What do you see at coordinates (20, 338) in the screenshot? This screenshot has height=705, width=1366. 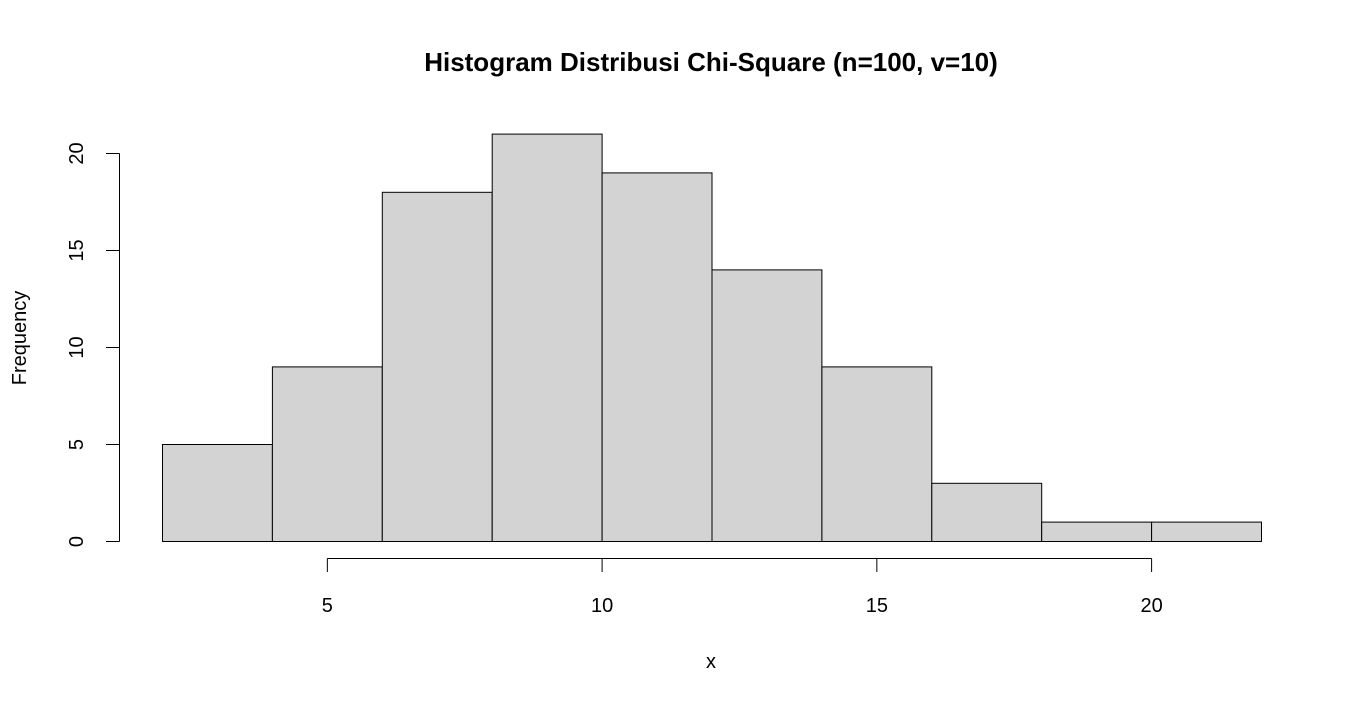 I see `y-axis-title: Frequency` at bounding box center [20, 338].